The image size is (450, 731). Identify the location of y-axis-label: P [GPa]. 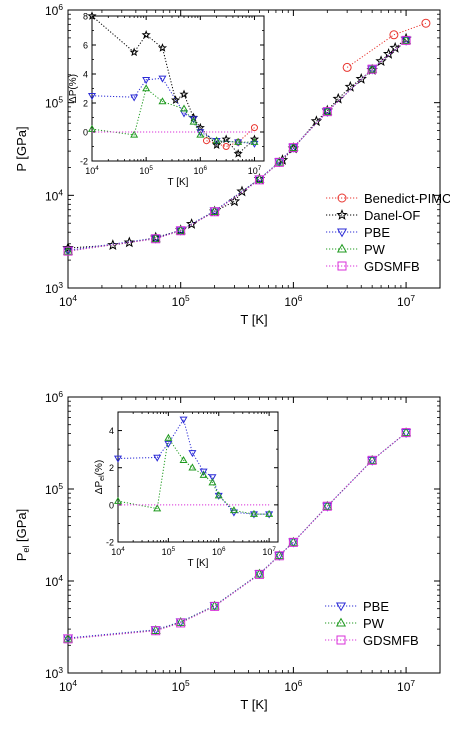
(21, 148).